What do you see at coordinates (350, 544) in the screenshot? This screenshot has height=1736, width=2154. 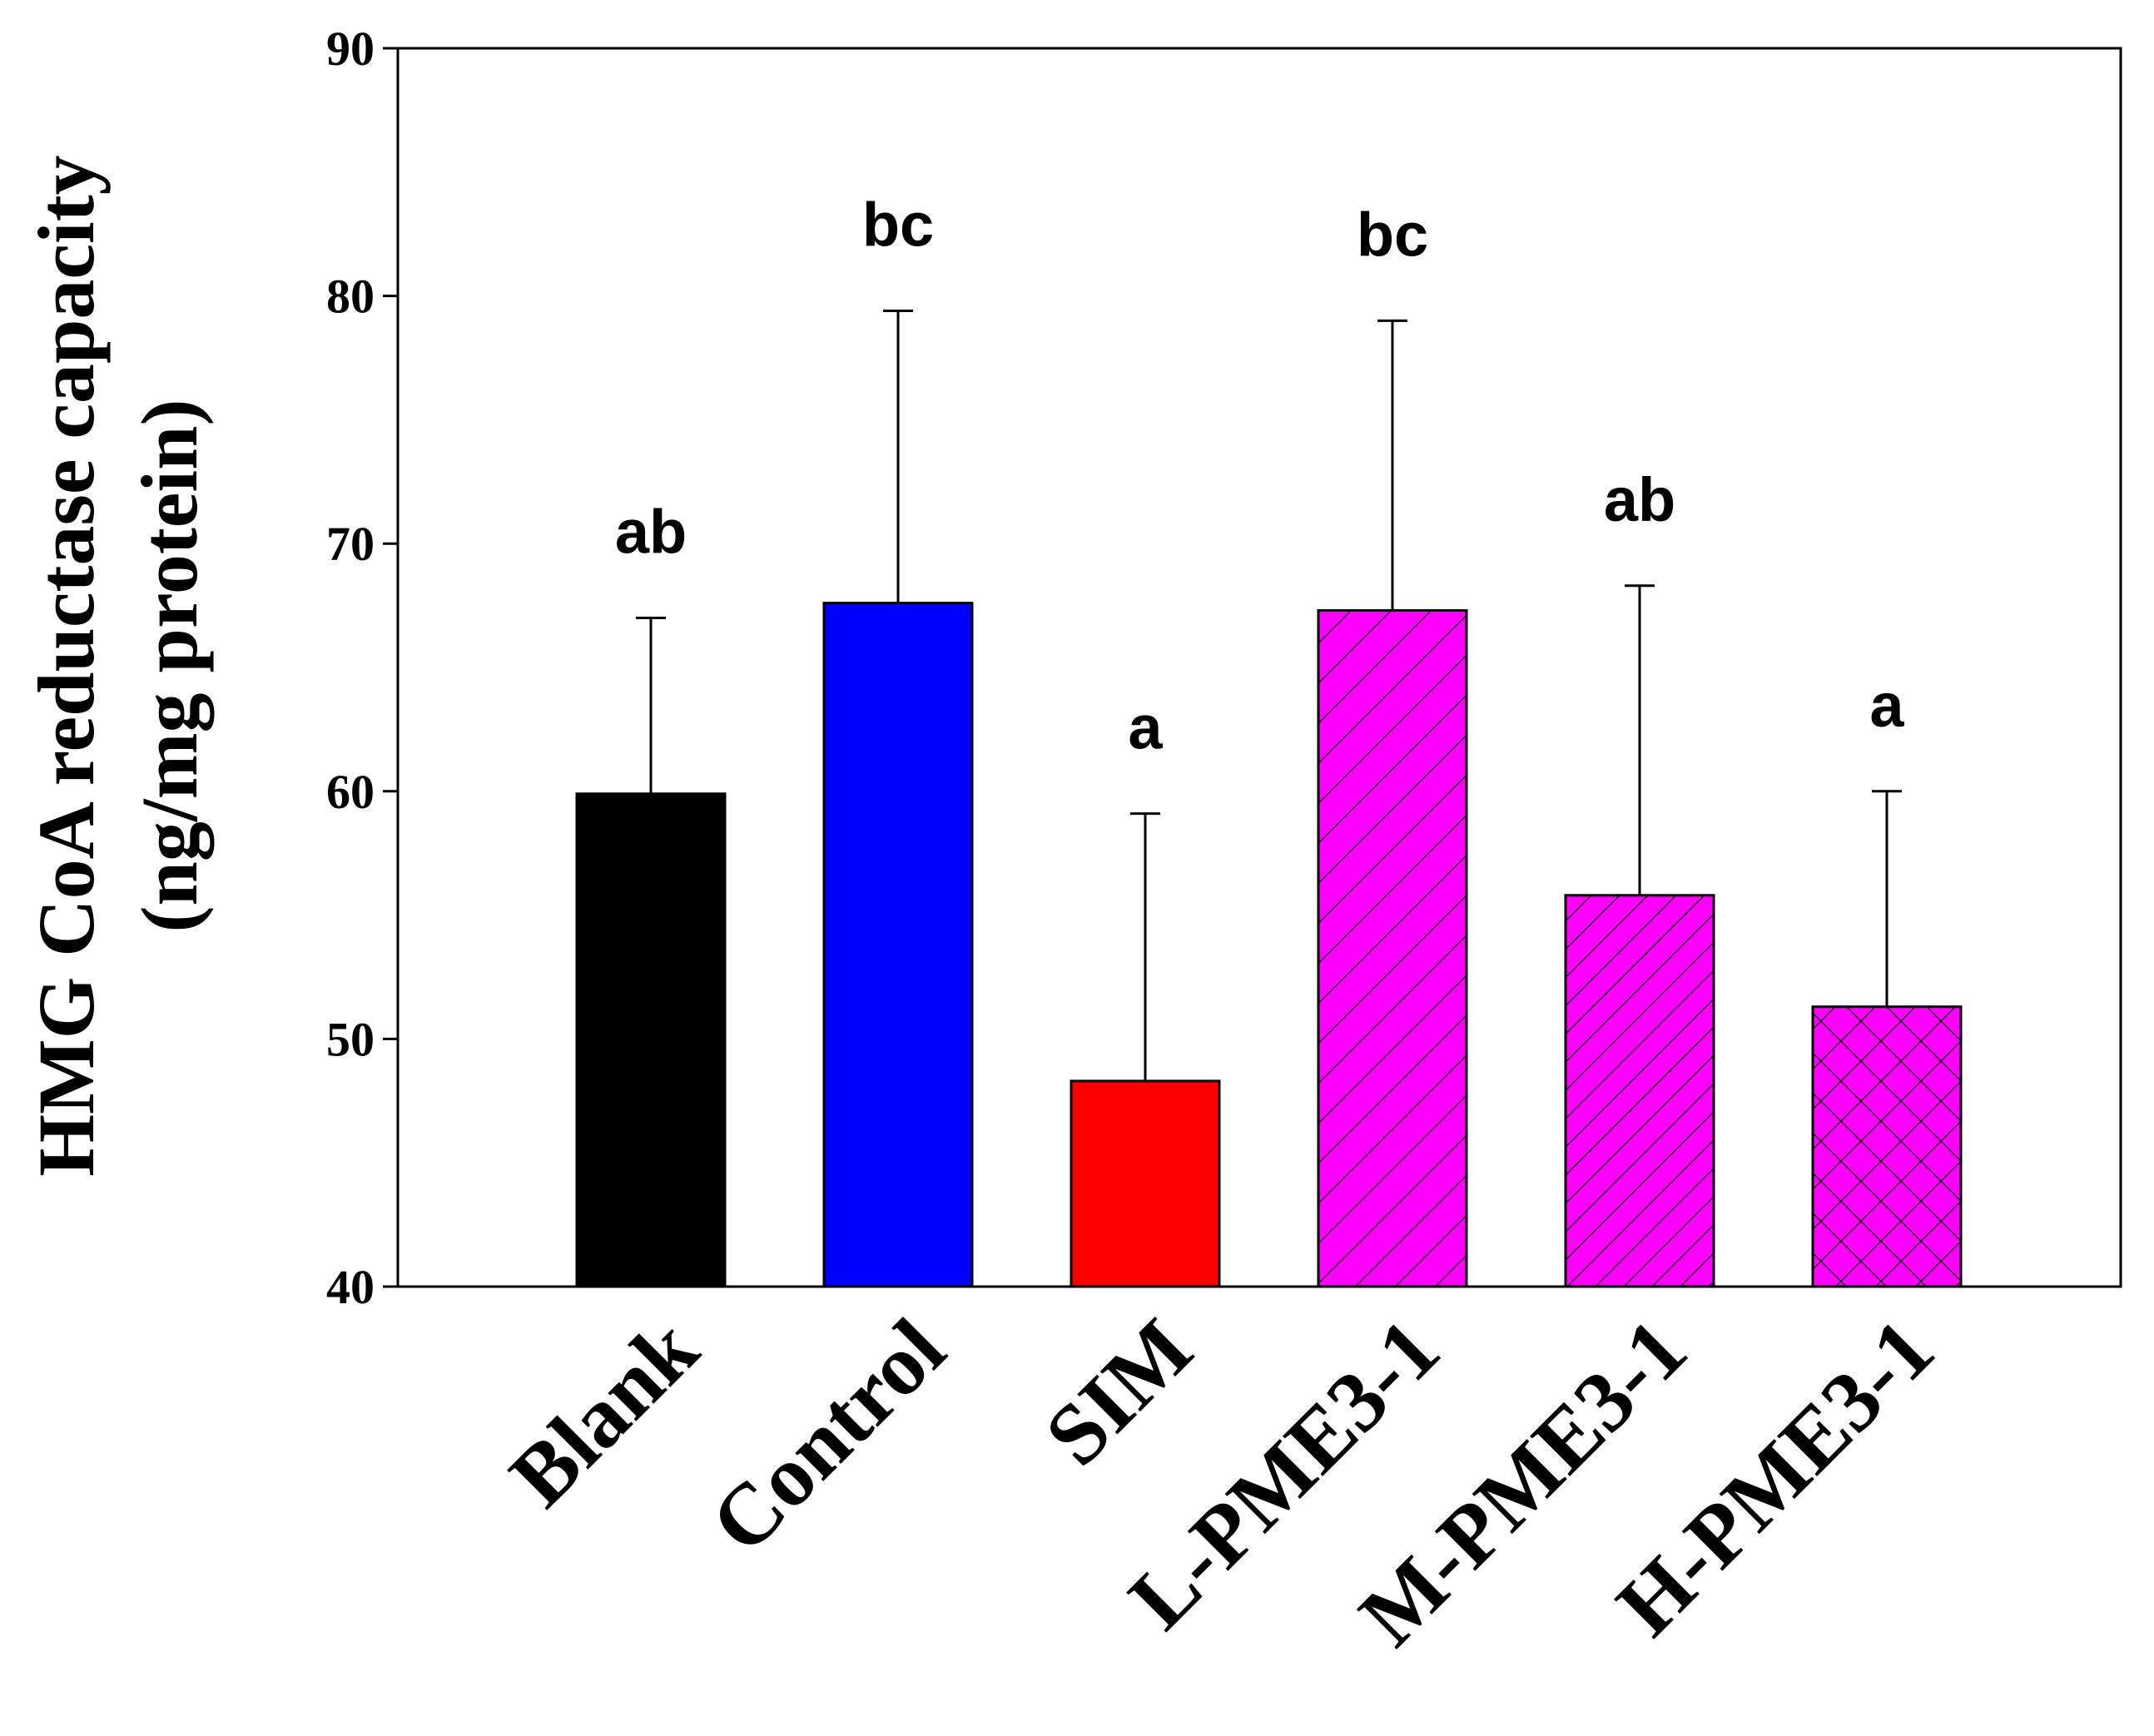 I see `y-tick-label: 70` at bounding box center [350, 544].